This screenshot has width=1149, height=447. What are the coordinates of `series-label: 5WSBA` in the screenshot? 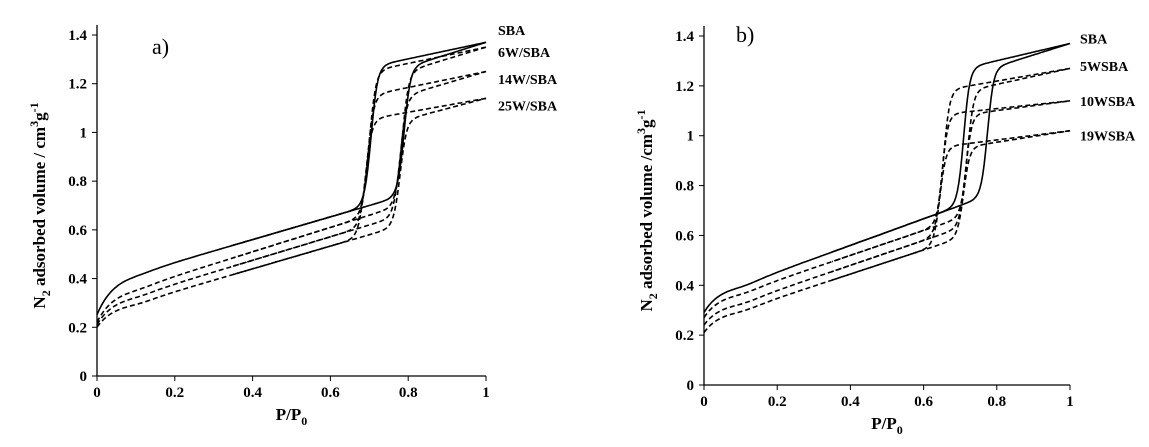 It's located at (1104, 67).